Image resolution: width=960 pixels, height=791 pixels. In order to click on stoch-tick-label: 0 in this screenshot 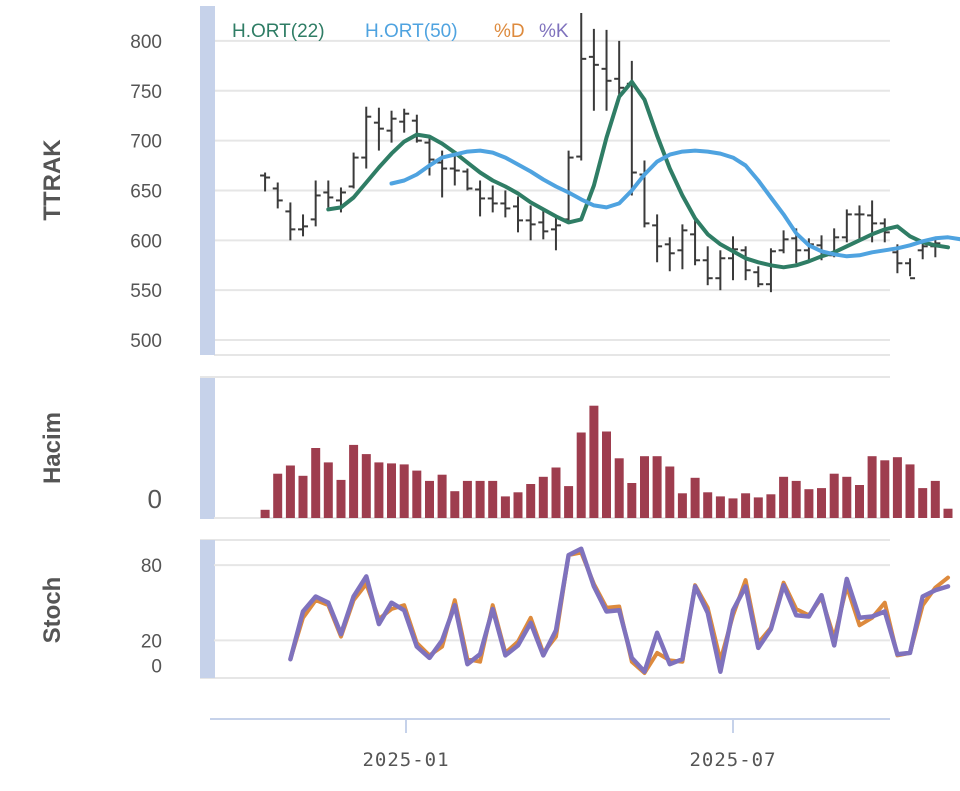, I will do `click(156, 666)`.